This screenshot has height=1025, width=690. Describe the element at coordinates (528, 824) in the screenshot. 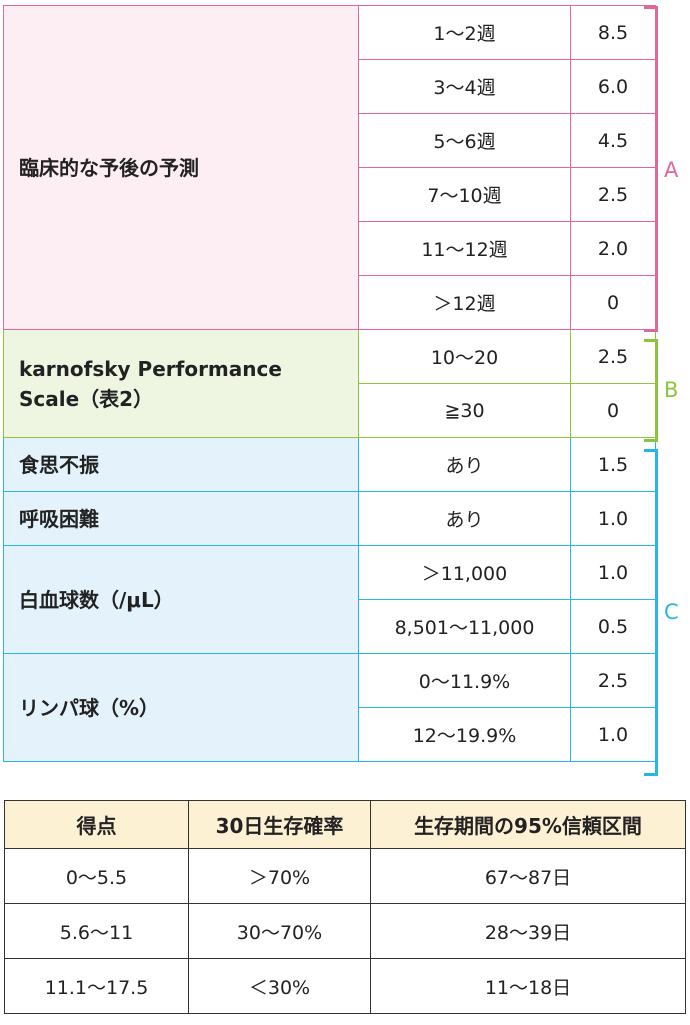

I see `header-confidence-interval: 生存期間の95%信頼区間` at that location.